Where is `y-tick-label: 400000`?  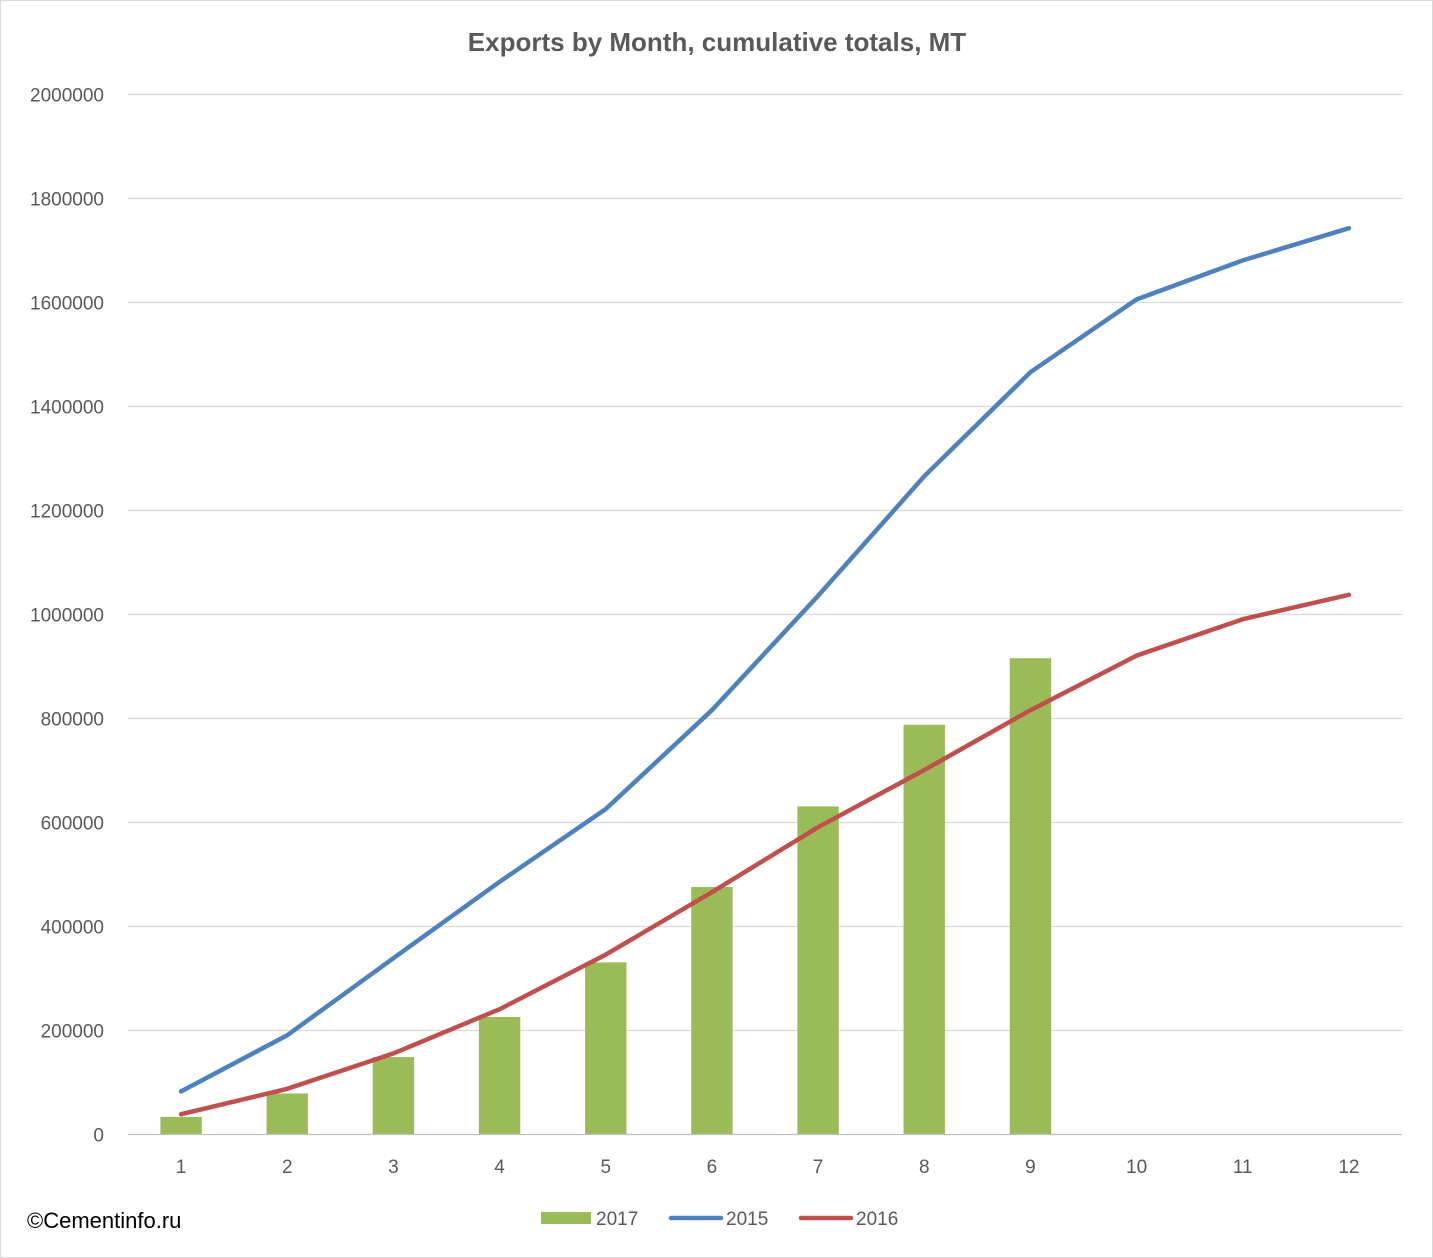 y-tick-label: 400000 is located at coordinates (72, 928).